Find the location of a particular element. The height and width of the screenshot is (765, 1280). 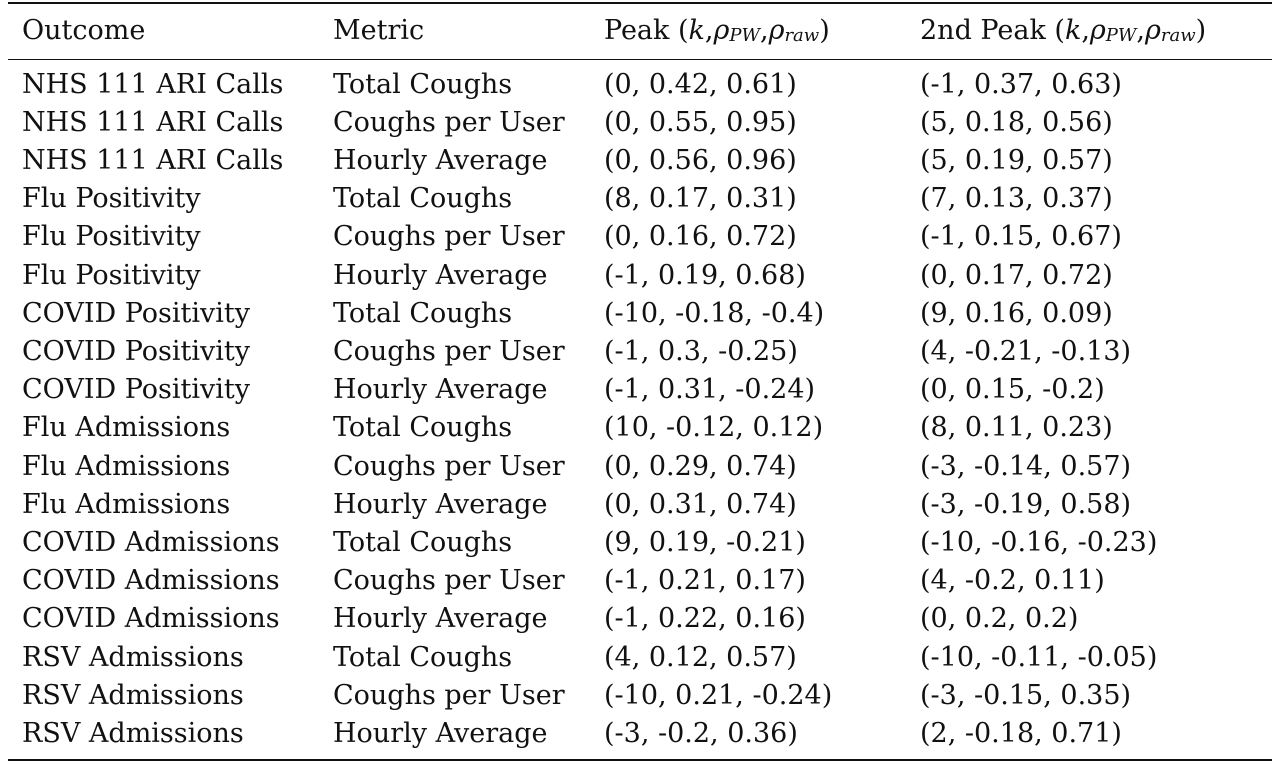

cell-peak: (10, -0.12, 0.12) is located at coordinates (714, 428).